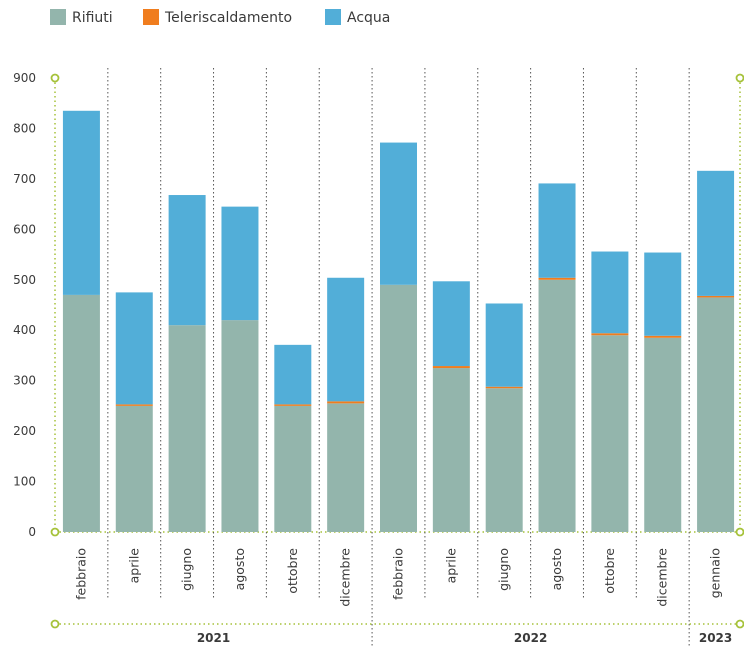  I want to click on y-tick-label-2: 200, so click(24, 431).